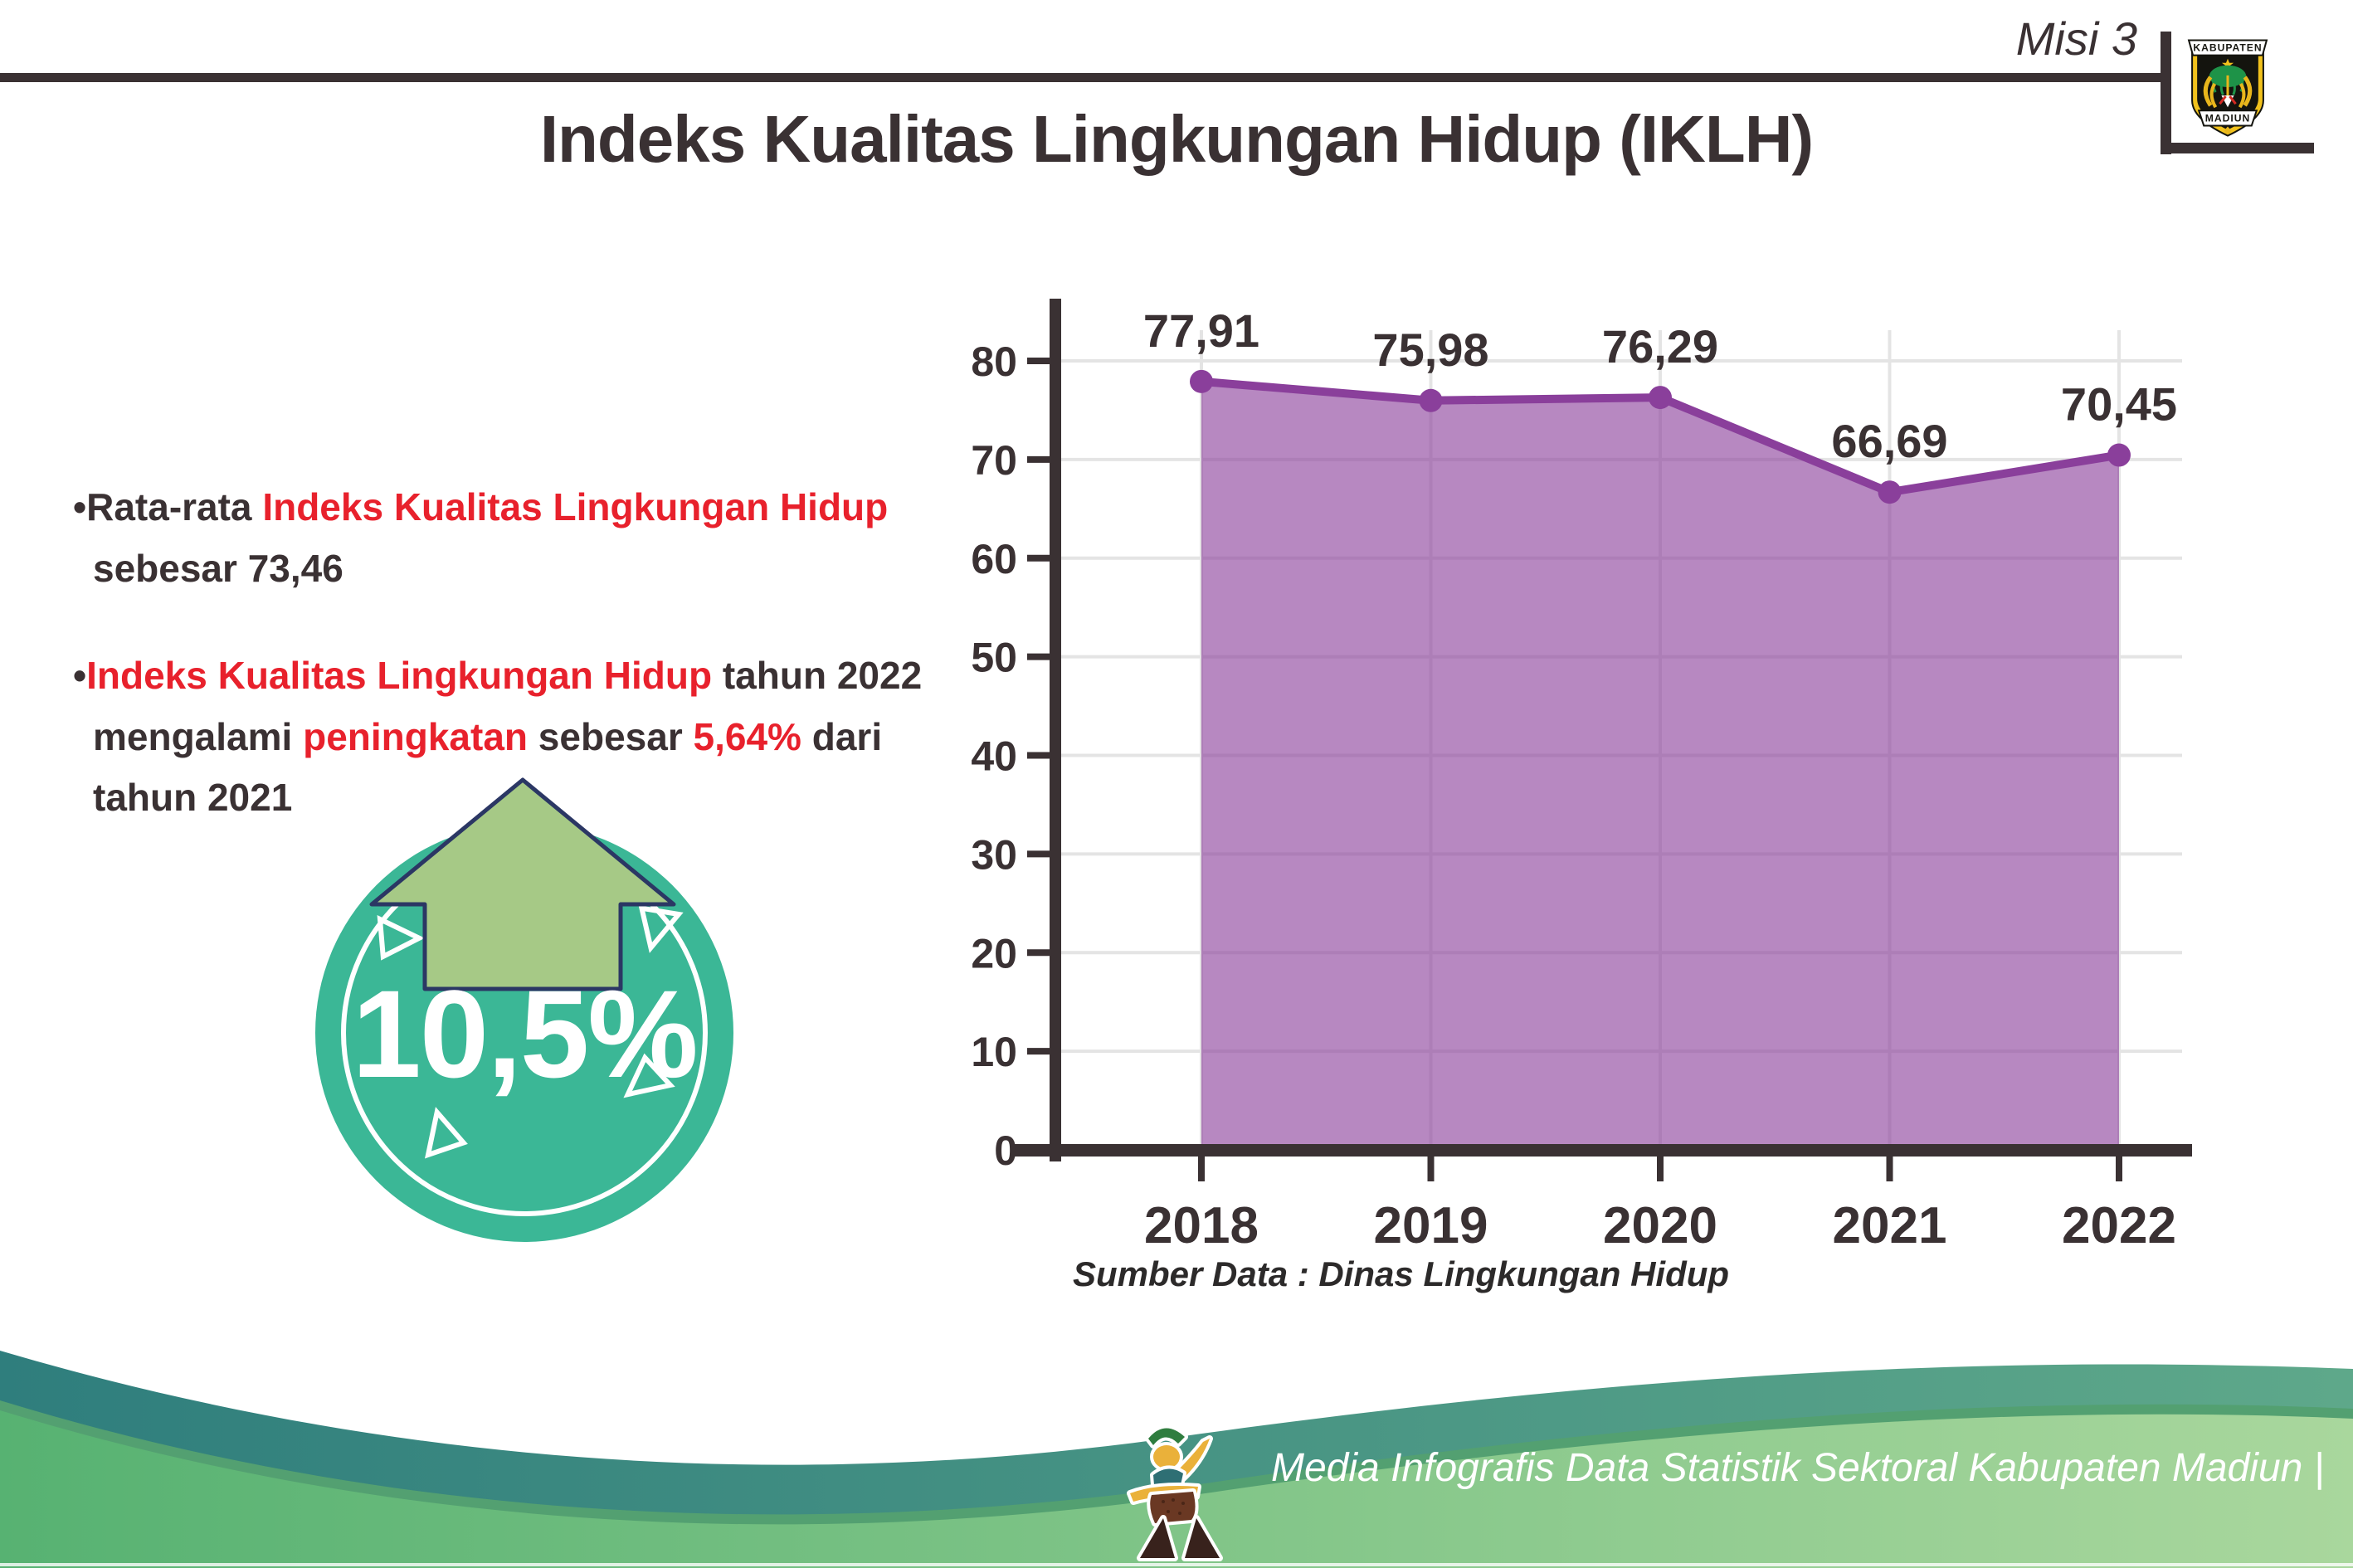  What do you see at coordinates (1202, 1538) in the screenshot?
I see `mascot-leg-right` at bounding box center [1202, 1538].